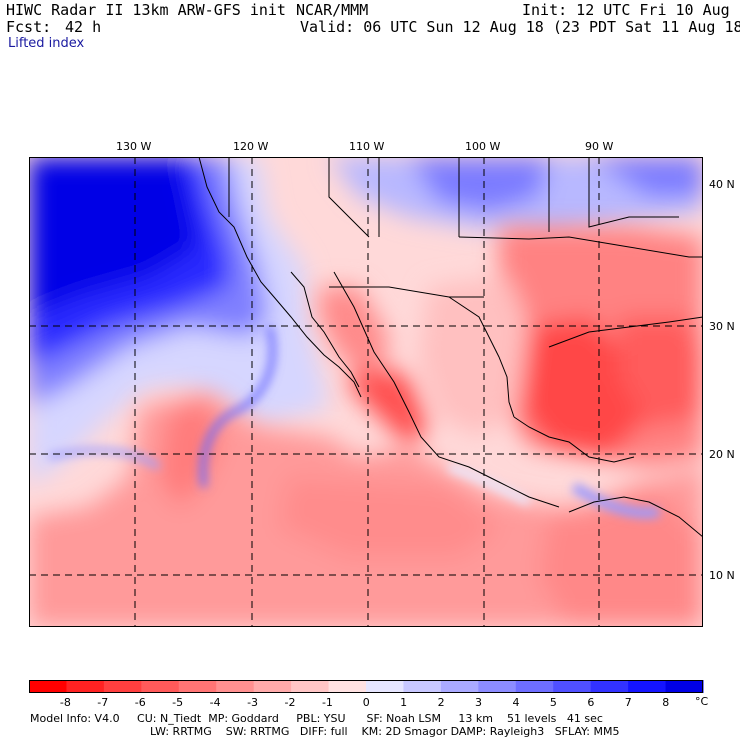 This screenshot has height=740, width=740. Describe the element at coordinates (722, 326) in the screenshot. I see `lat-label-30n: 30 N` at that location.